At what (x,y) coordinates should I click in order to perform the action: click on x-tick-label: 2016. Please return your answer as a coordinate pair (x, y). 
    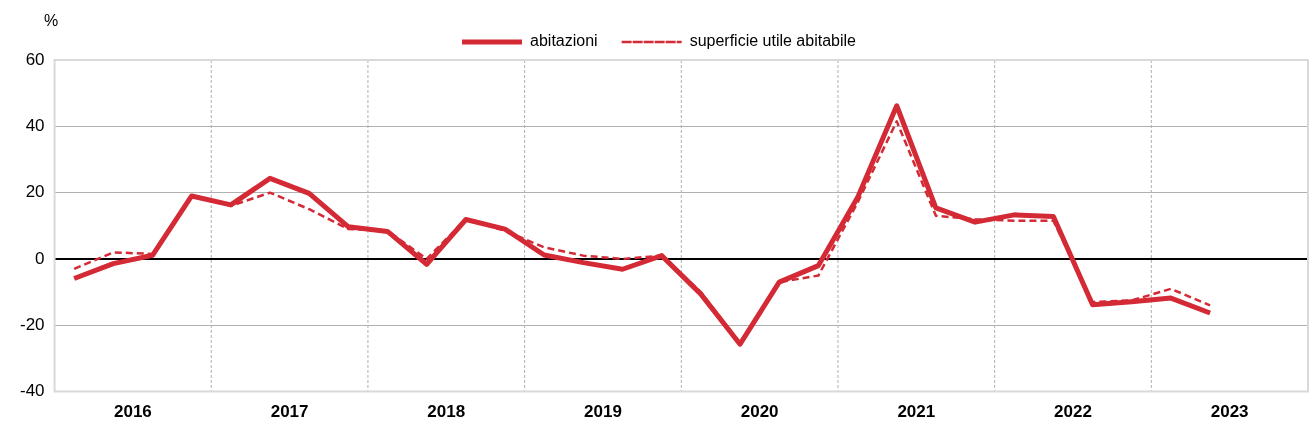
    Looking at the image, I should click on (133, 412).